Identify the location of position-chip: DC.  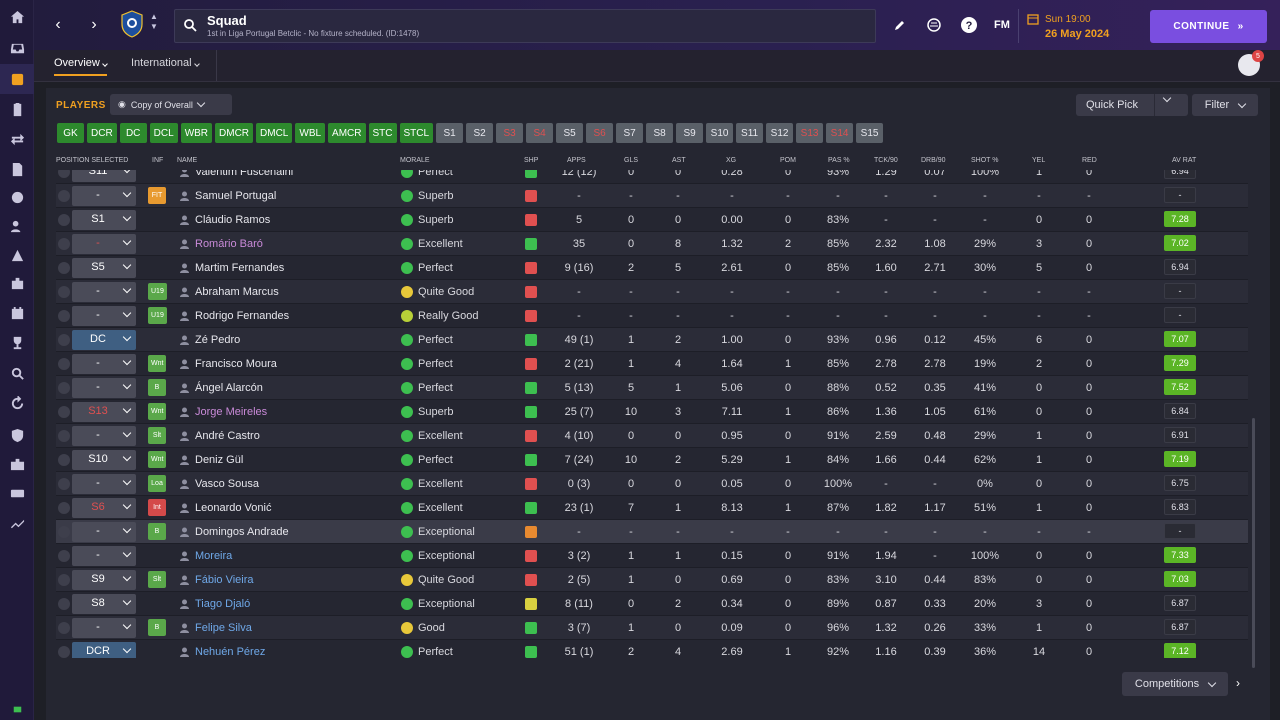
(133, 133).